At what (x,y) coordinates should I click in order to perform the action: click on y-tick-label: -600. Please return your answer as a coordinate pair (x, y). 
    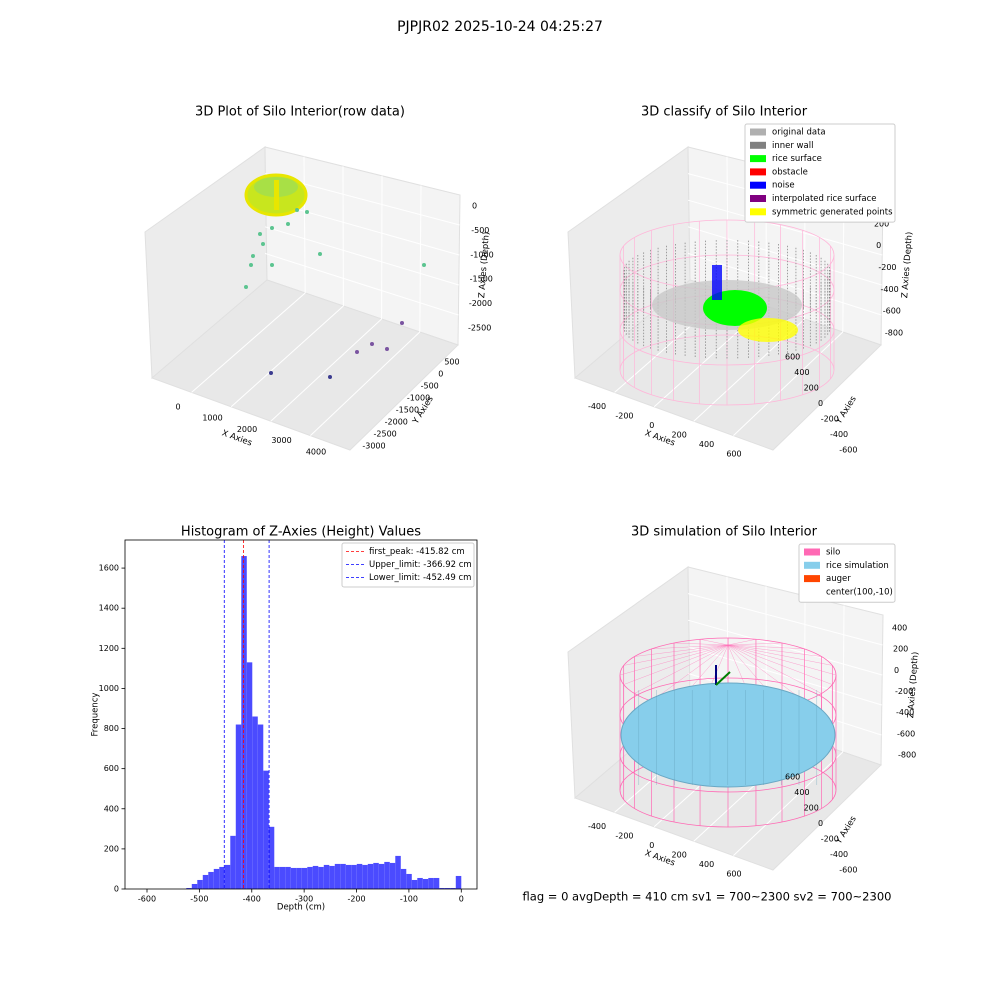
    Looking at the image, I should click on (848, 450).